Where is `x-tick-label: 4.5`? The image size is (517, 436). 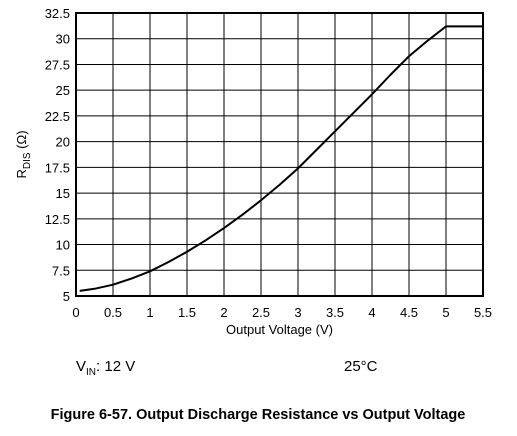
x-tick-label: 4.5 is located at coordinates (409, 312).